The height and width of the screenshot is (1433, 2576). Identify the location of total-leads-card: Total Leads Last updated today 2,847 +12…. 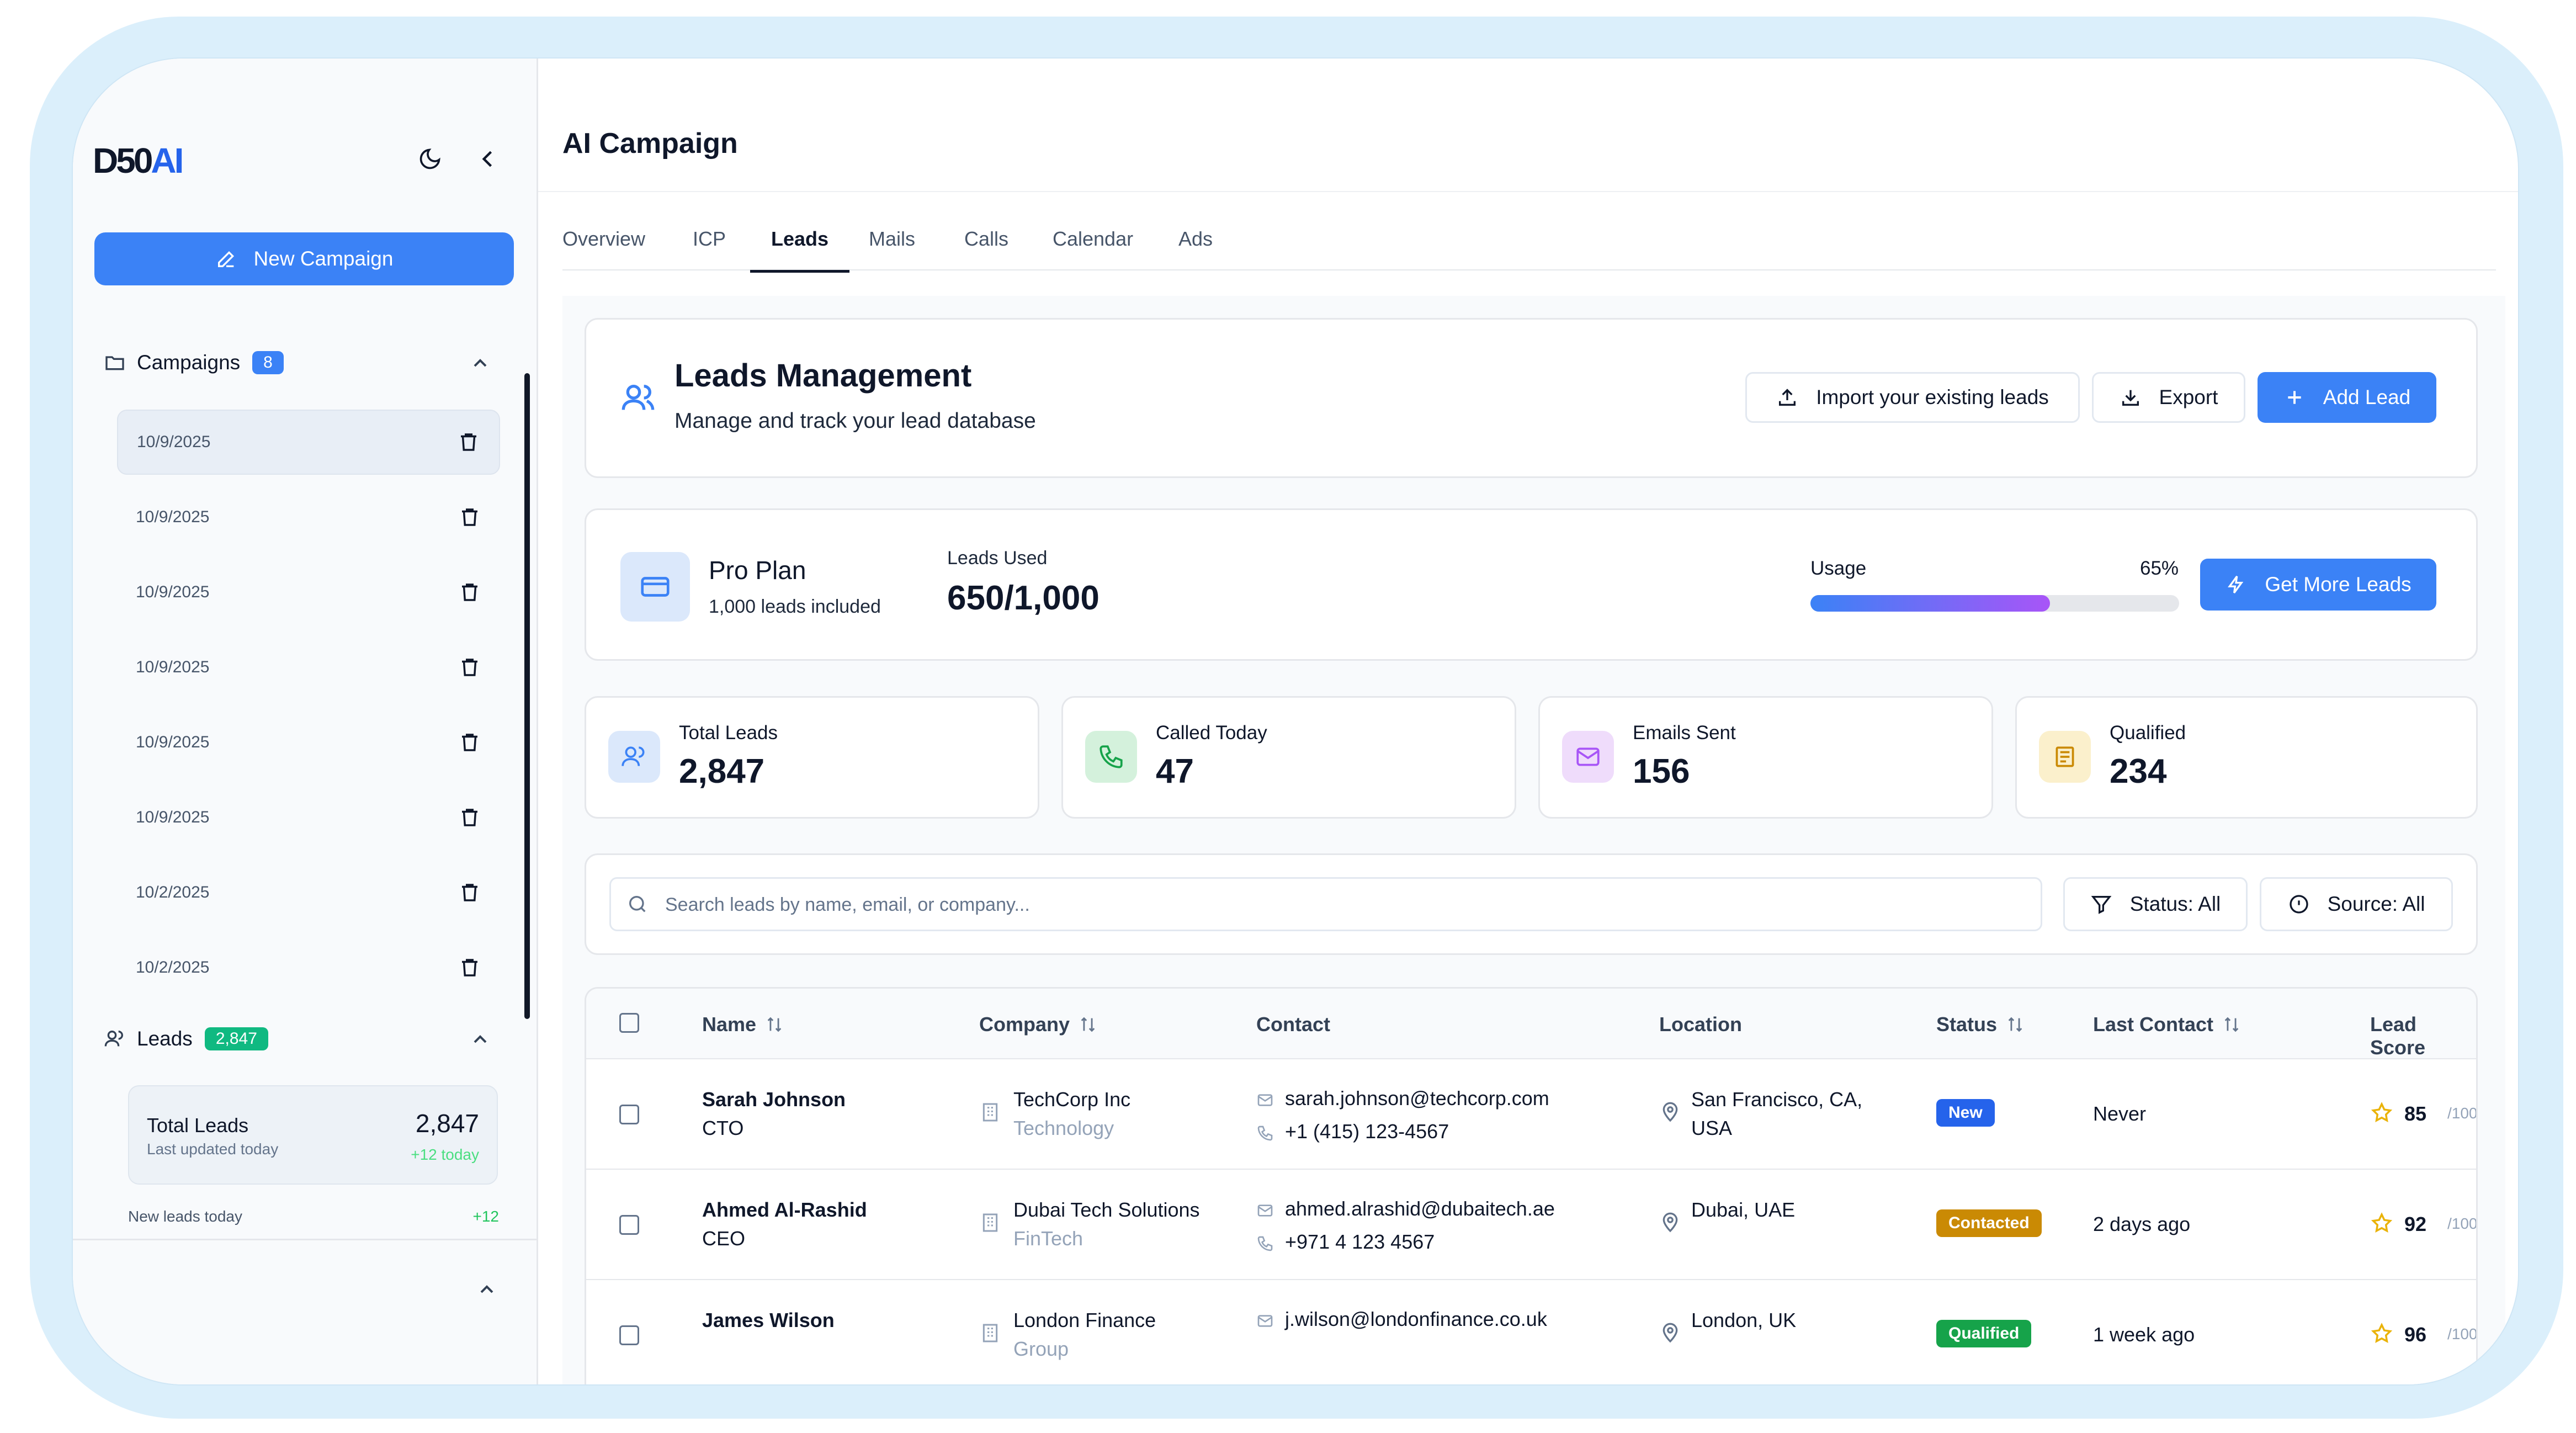
(313, 1135).